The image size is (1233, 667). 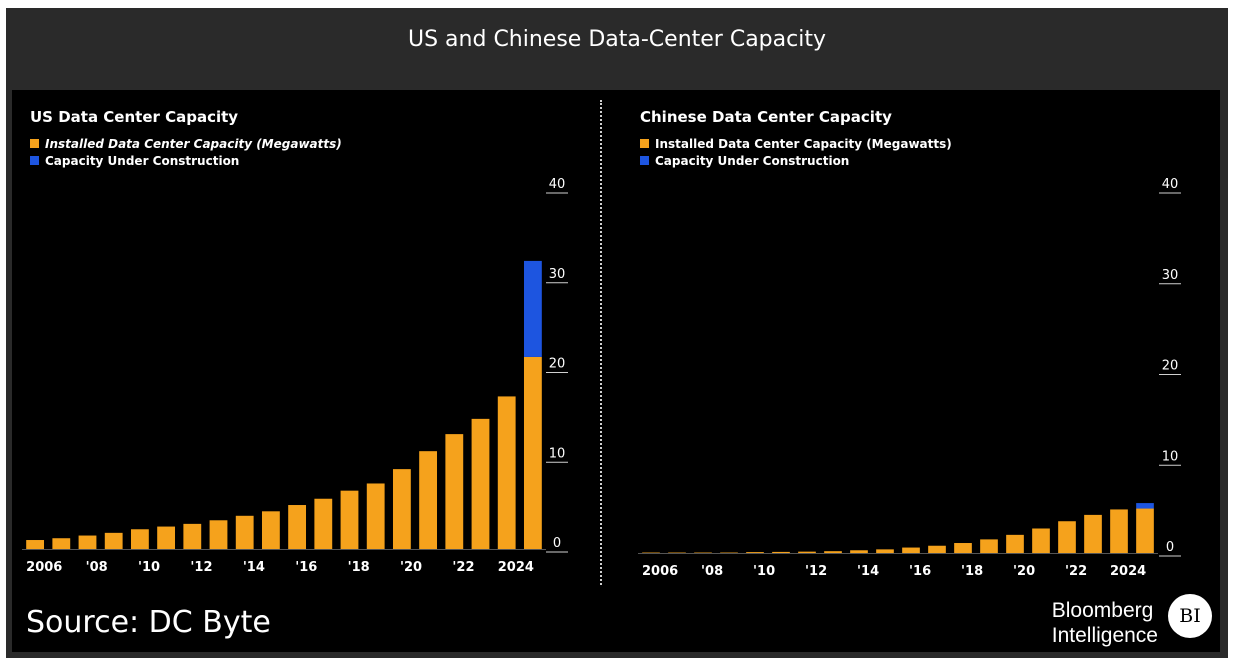 I want to click on panel-divider, so click(x=601, y=342).